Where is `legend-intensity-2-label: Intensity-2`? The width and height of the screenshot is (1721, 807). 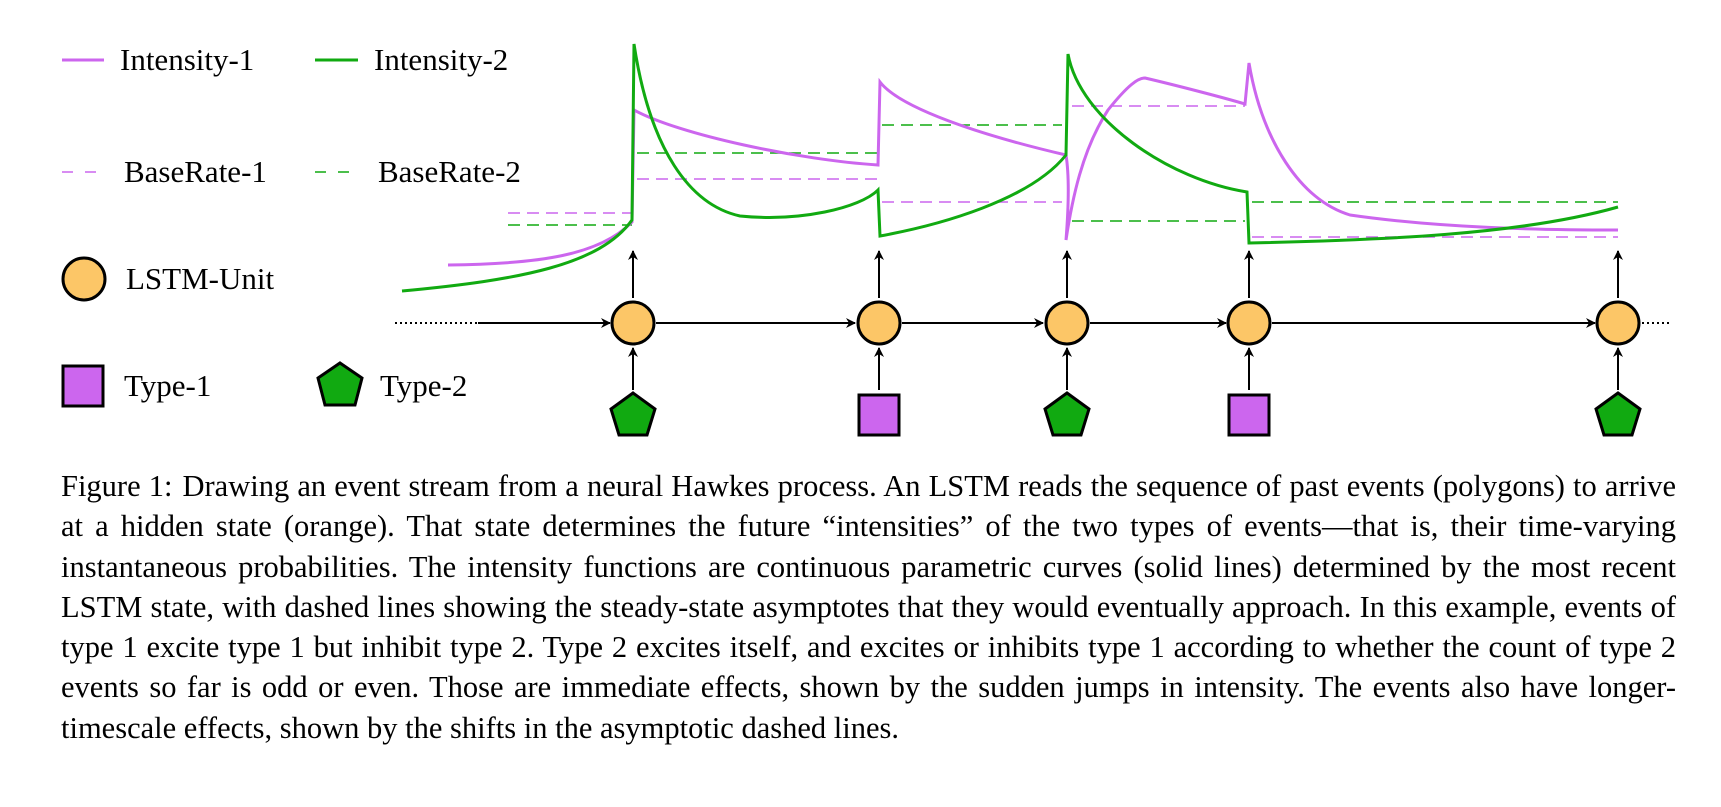
legend-intensity-2-label: Intensity-2 is located at coordinates (441, 59).